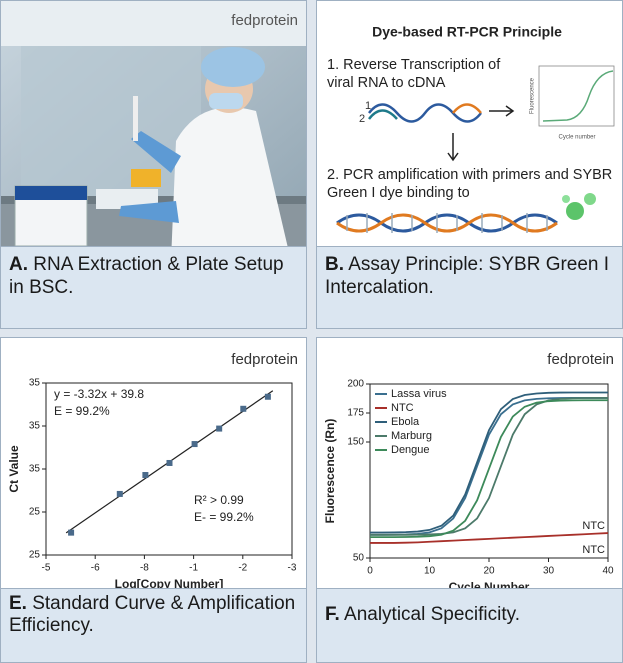 This screenshot has height=663, width=623. I want to click on x-tick-label: -5, so click(46, 568).